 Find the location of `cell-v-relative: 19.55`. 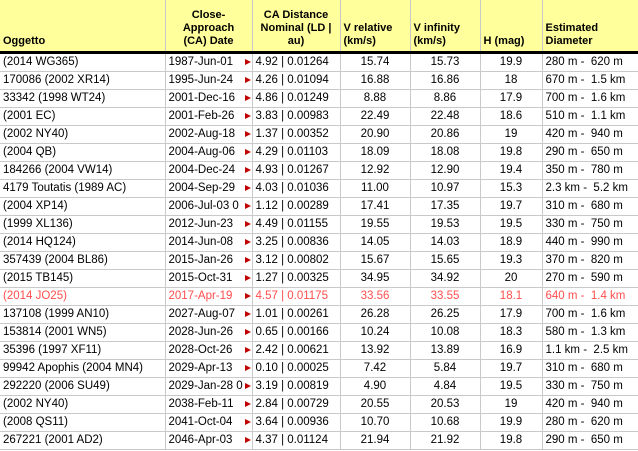

cell-v-relative: 19.55 is located at coordinates (375, 224).